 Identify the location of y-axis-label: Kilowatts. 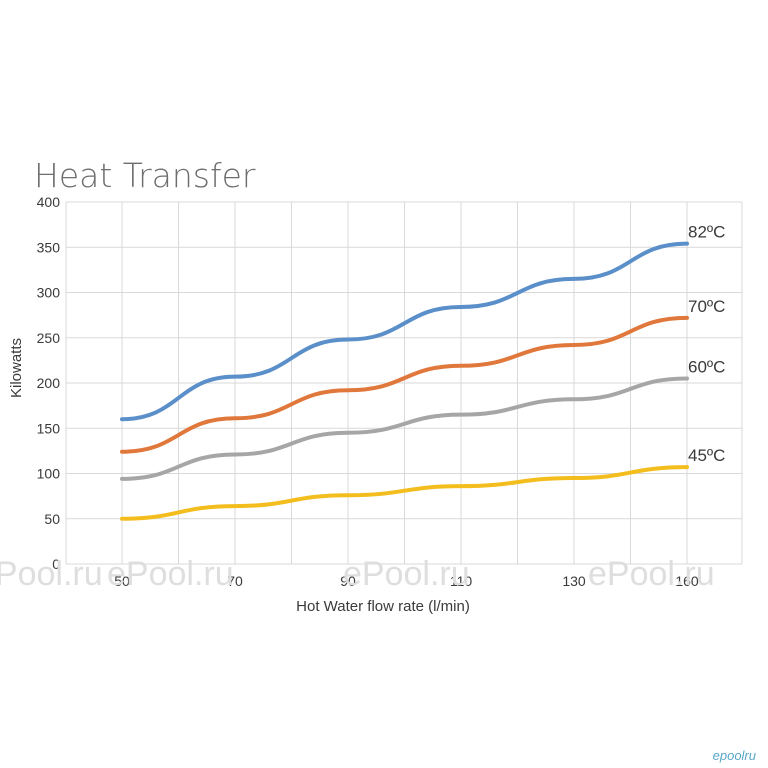
(16, 368).